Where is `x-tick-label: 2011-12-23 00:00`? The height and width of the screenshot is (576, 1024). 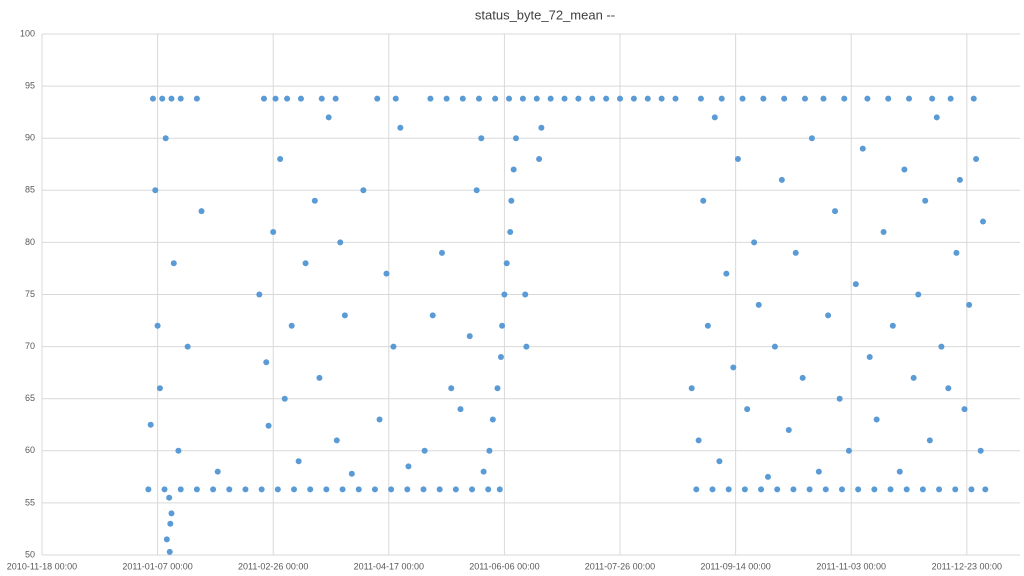 x-tick-label: 2011-12-23 00:00 is located at coordinates (967, 566).